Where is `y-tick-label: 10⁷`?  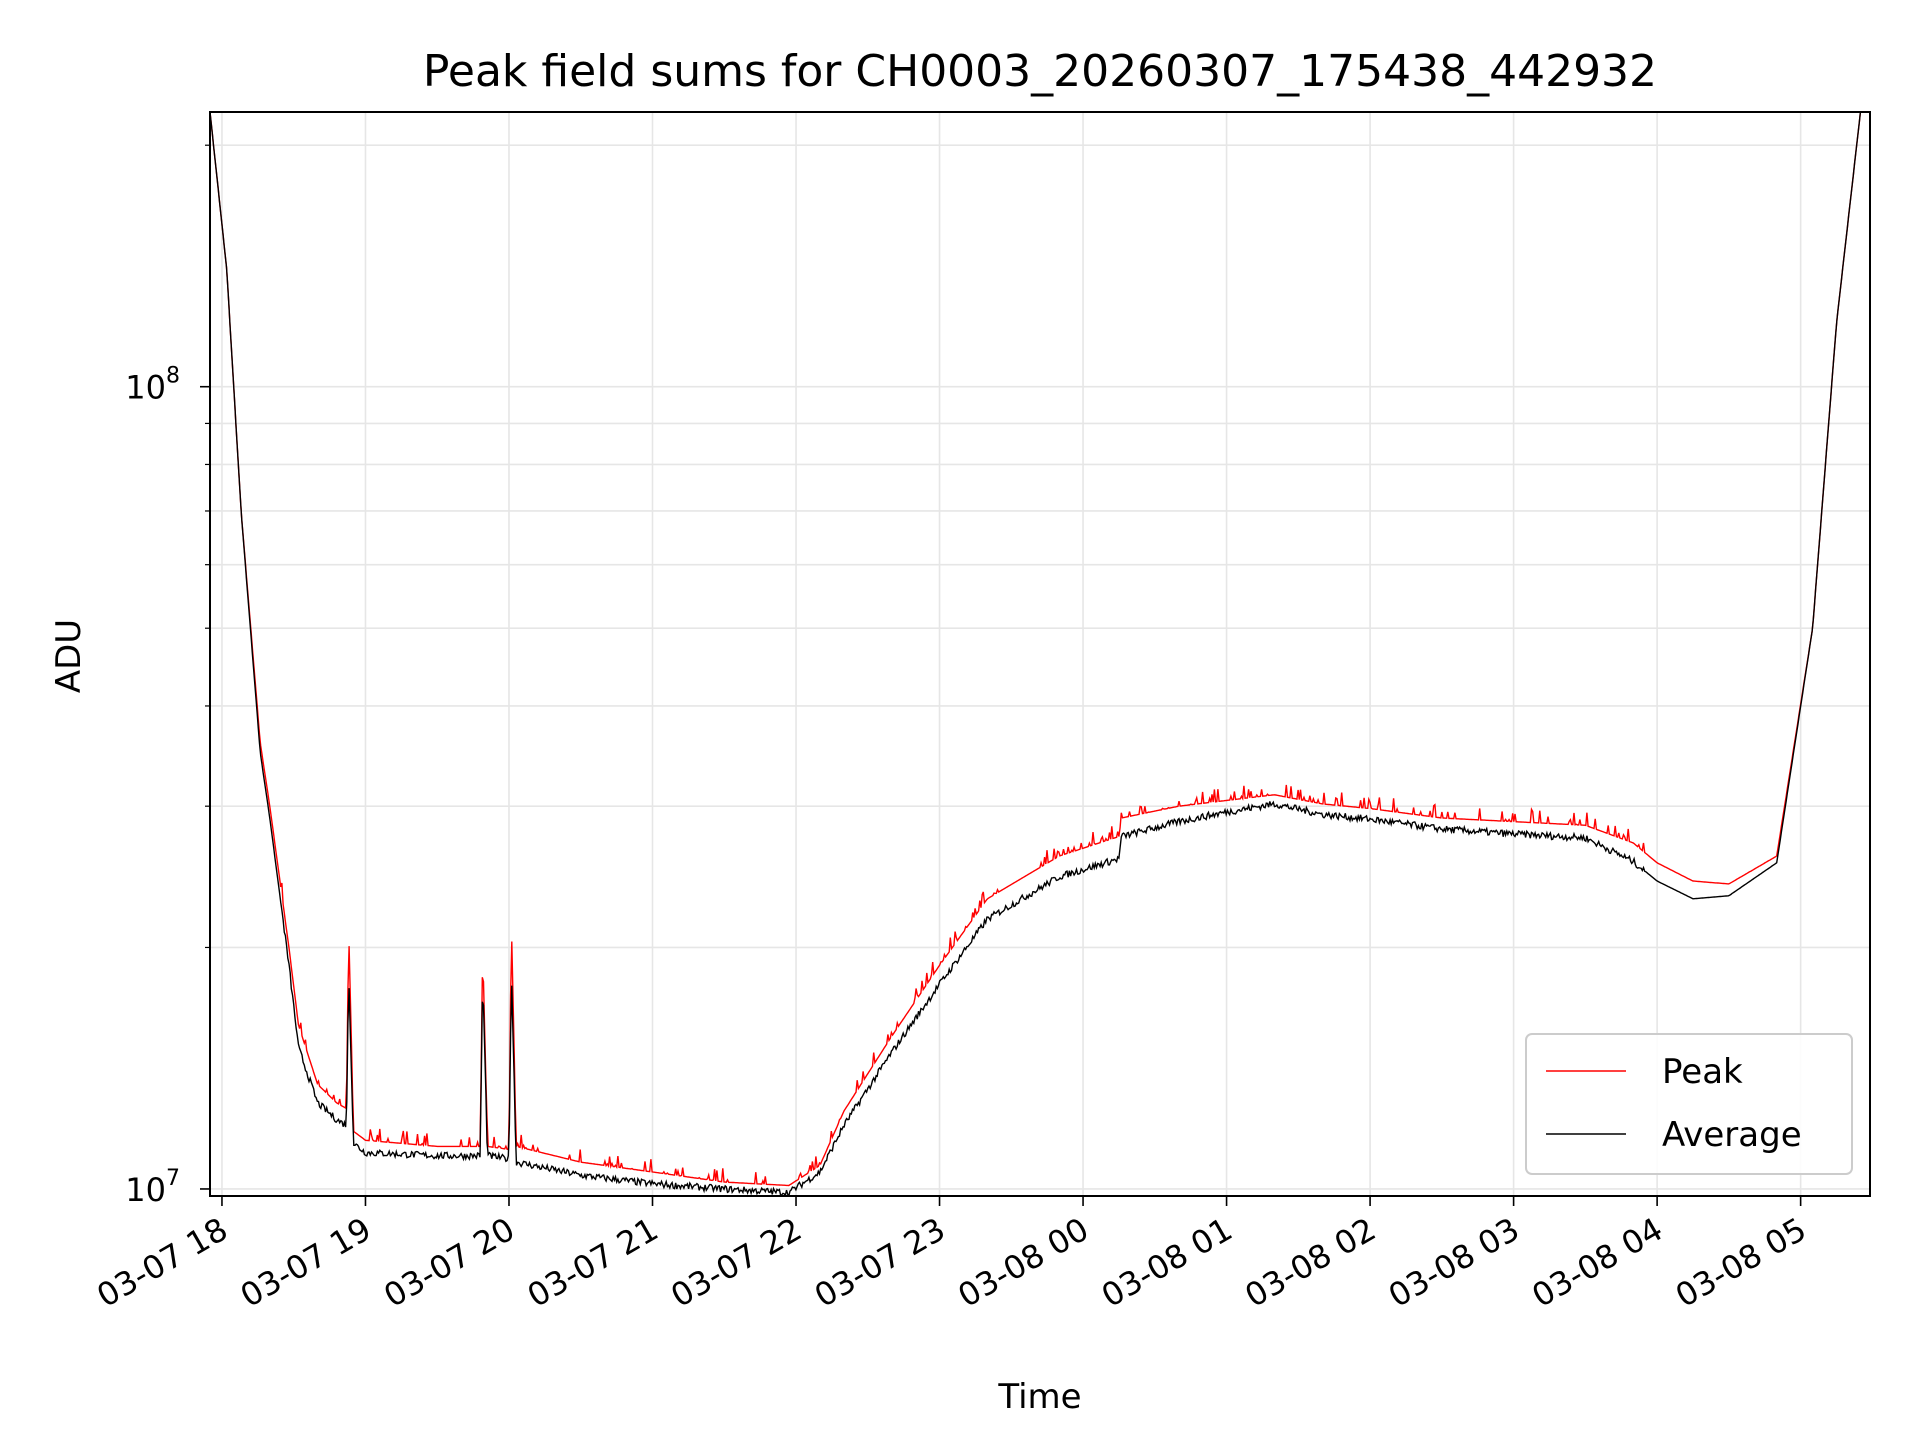 y-tick-label: 10⁷ is located at coordinates (152, 1187).